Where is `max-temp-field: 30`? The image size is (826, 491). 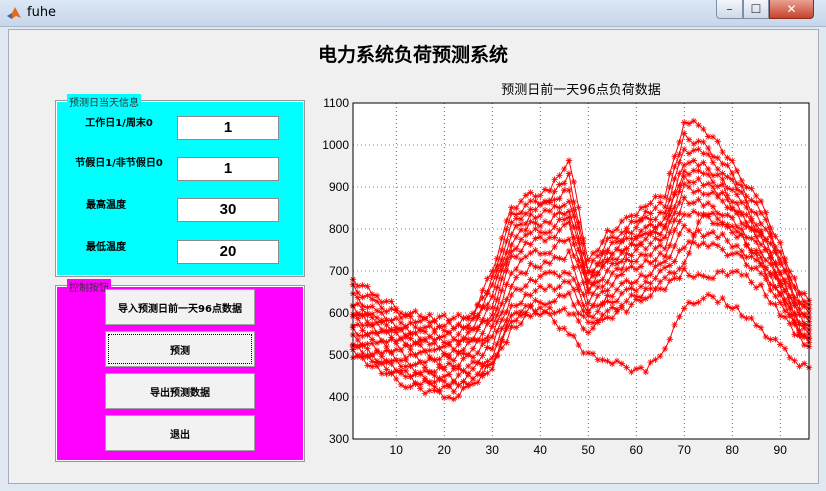 max-temp-field: 30 is located at coordinates (228, 210).